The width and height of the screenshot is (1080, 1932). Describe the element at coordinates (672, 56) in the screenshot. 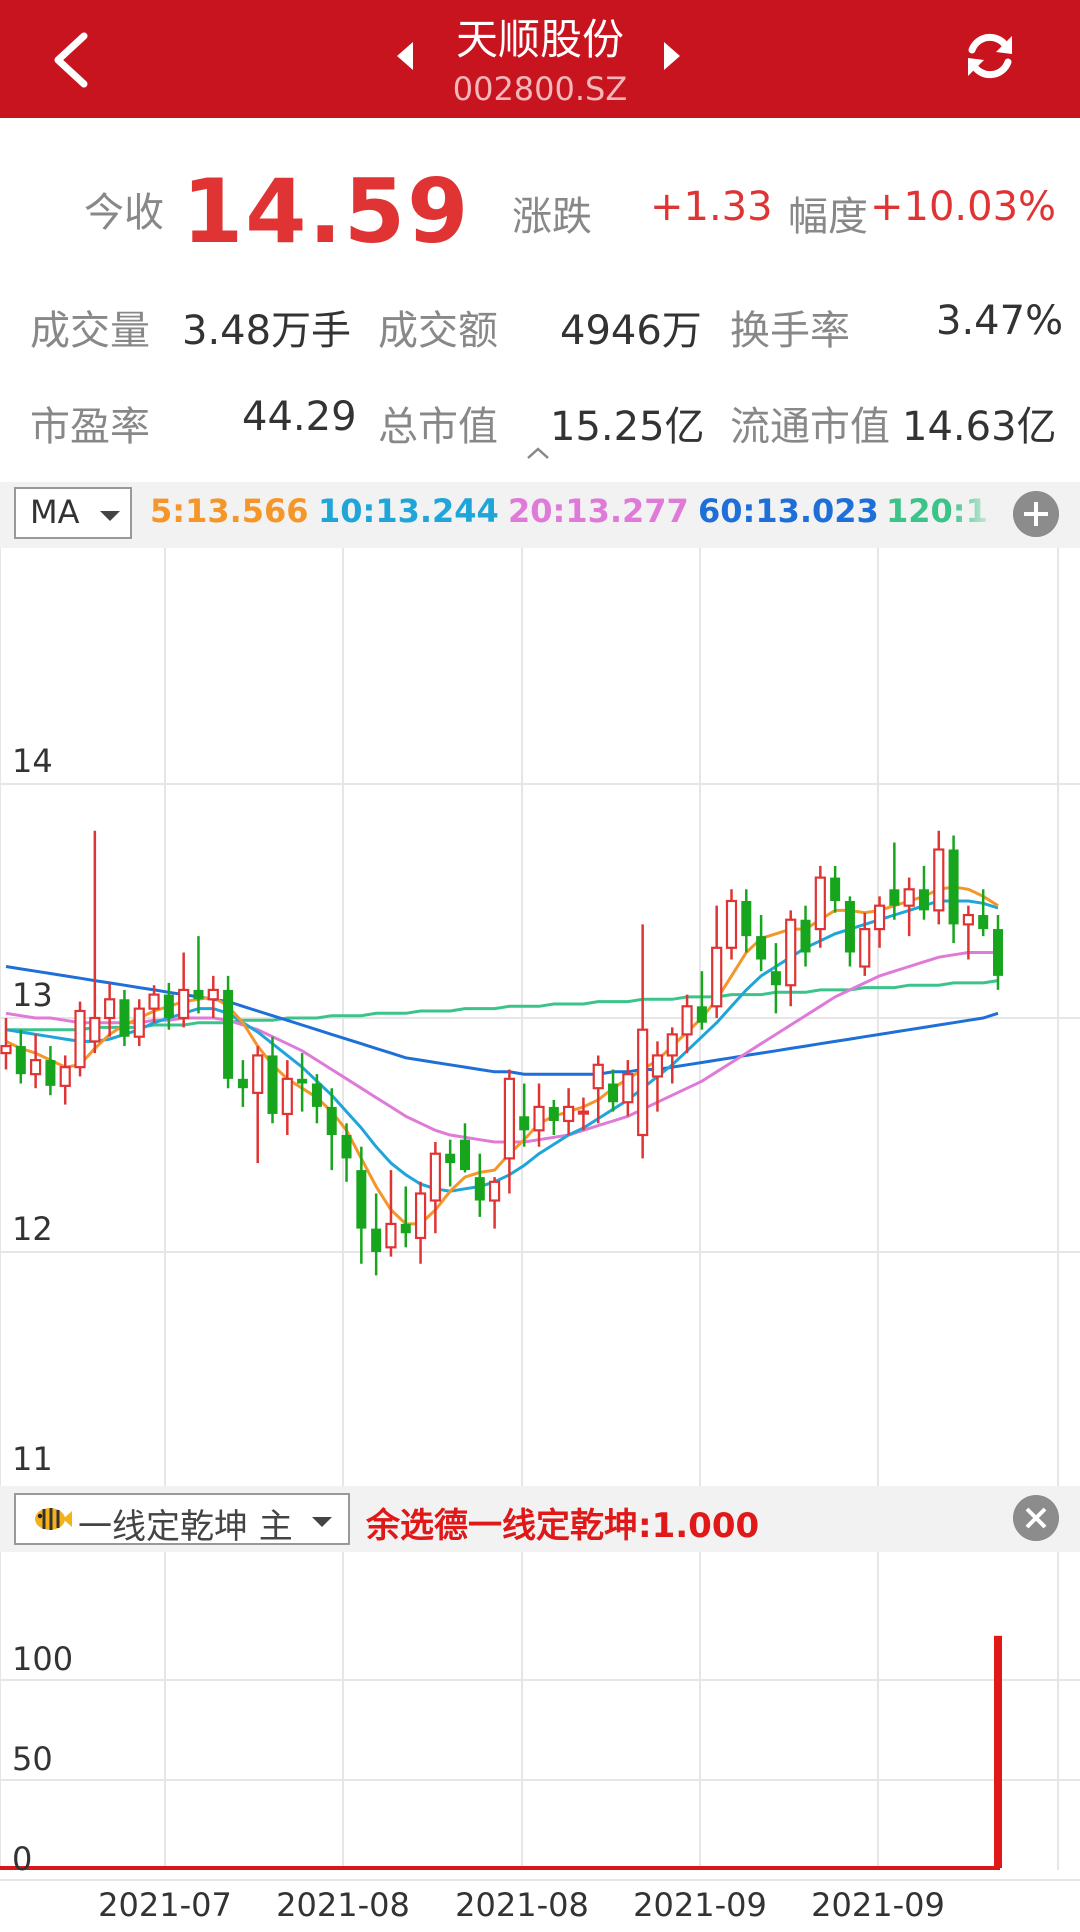

I see `next-stock-icon` at that location.